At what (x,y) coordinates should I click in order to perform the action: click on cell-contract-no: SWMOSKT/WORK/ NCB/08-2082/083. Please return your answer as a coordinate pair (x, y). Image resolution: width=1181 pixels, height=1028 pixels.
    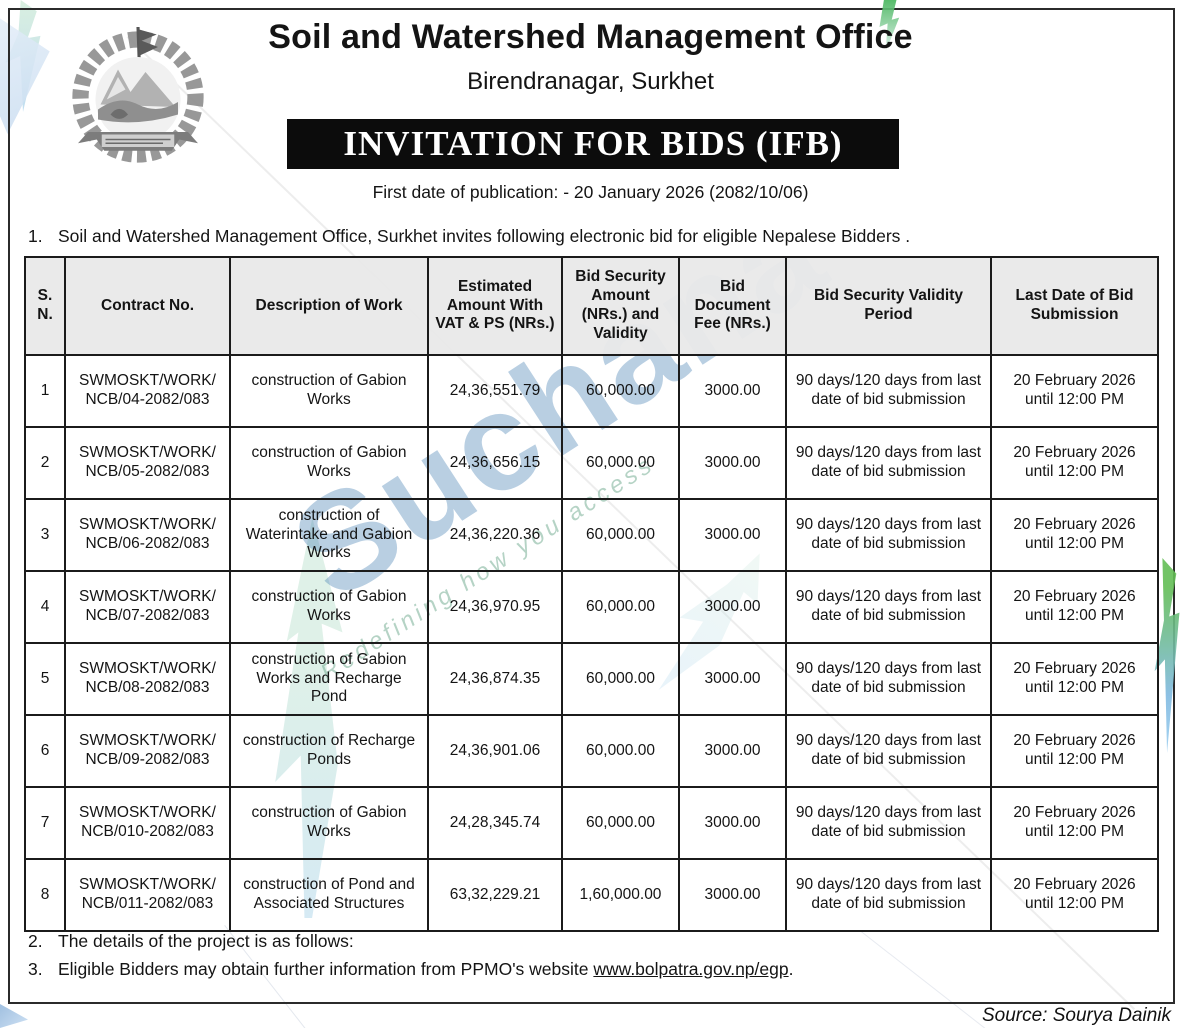
    Looking at the image, I should click on (147, 679).